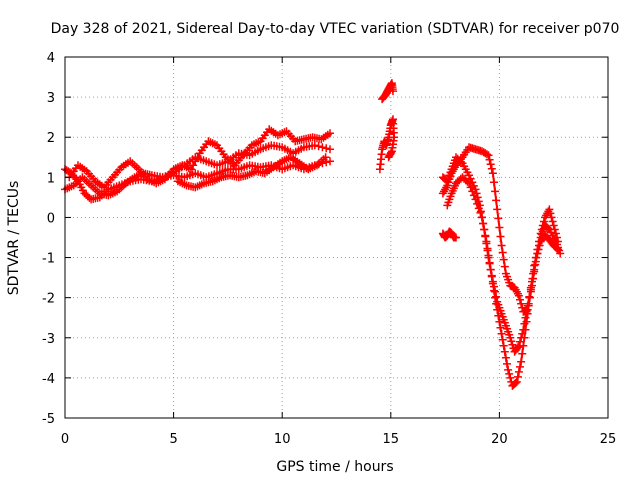  What do you see at coordinates (173, 439) in the screenshot?
I see `x-tick-label: 5` at bounding box center [173, 439].